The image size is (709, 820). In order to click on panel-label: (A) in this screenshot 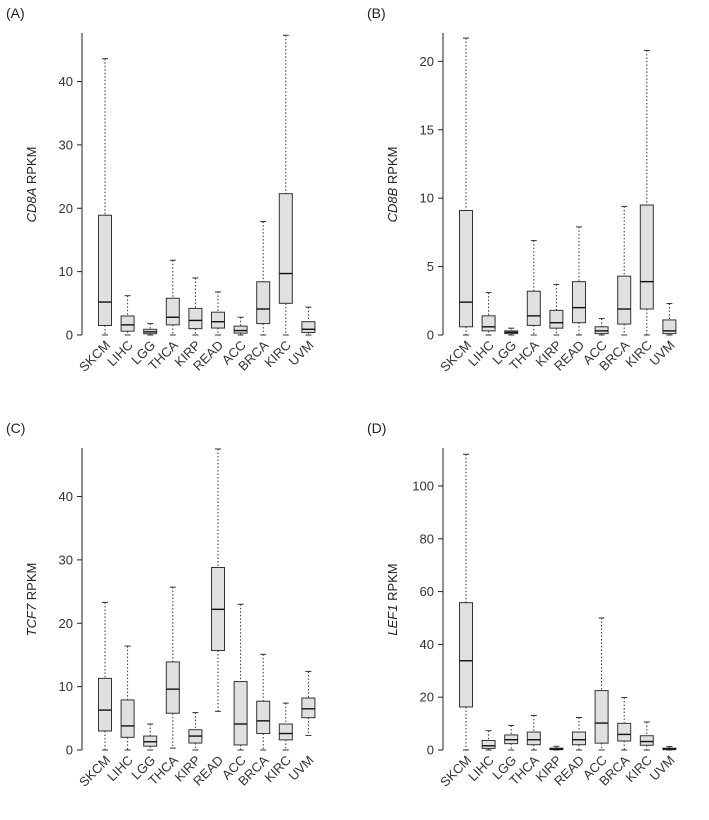, I will do `click(15, 13)`.